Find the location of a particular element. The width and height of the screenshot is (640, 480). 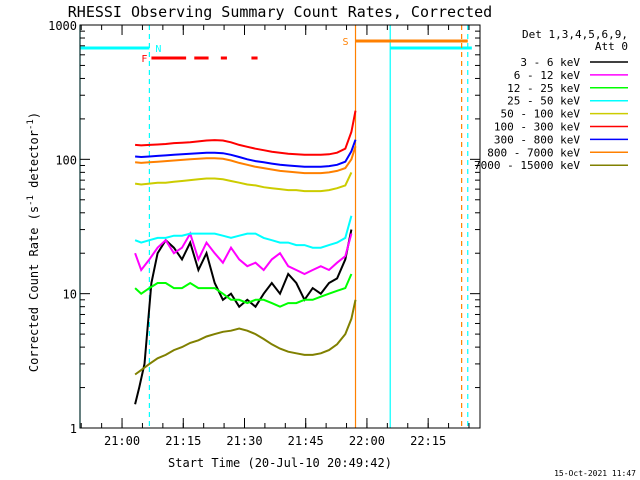

legend-label: 300 - 800 keV is located at coordinates (537, 139).